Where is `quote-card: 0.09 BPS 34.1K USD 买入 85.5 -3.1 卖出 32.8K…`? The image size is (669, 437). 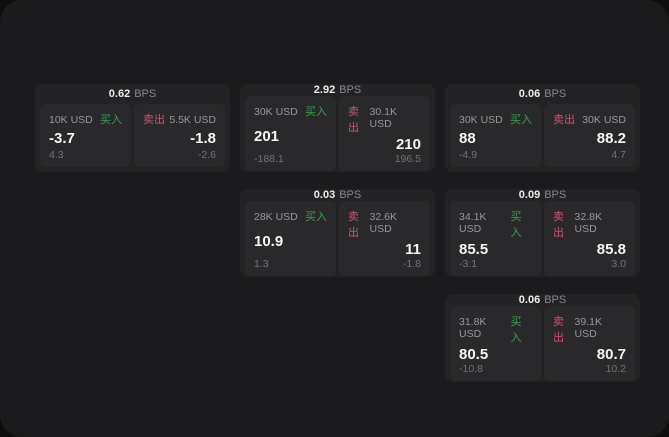 quote-card: 0.09 BPS 34.1K USD 买入 85.5 -3.1 卖出 32.8K… is located at coordinates (542, 233).